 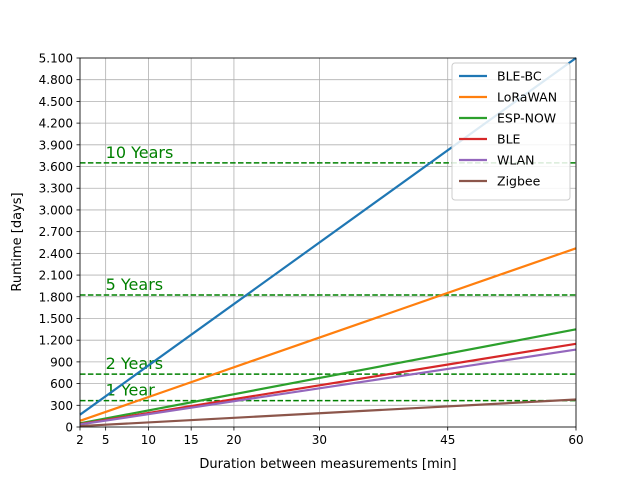 What do you see at coordinates (319, 440) in the screenshot?
I see `x-tick-label: 30` at bounding box center [319, 440].